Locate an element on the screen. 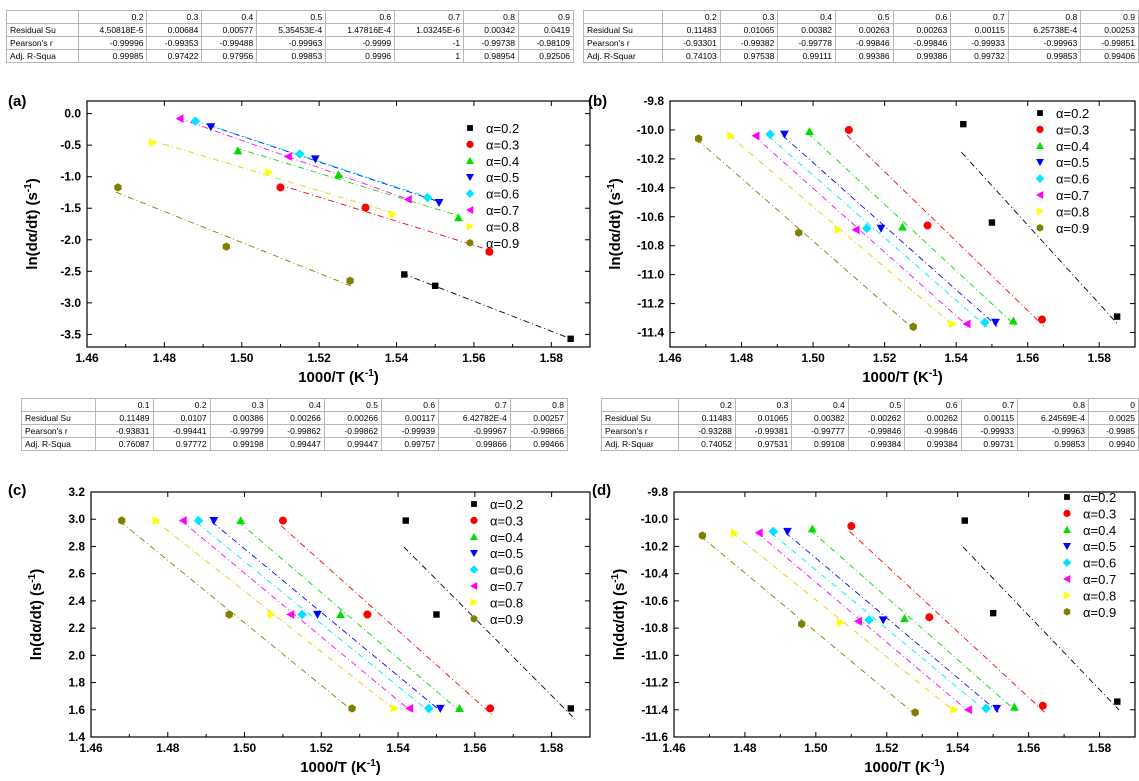 The image size is (1139, 781). legend-entry: α=0.7 is located at coordinates (506, 586).